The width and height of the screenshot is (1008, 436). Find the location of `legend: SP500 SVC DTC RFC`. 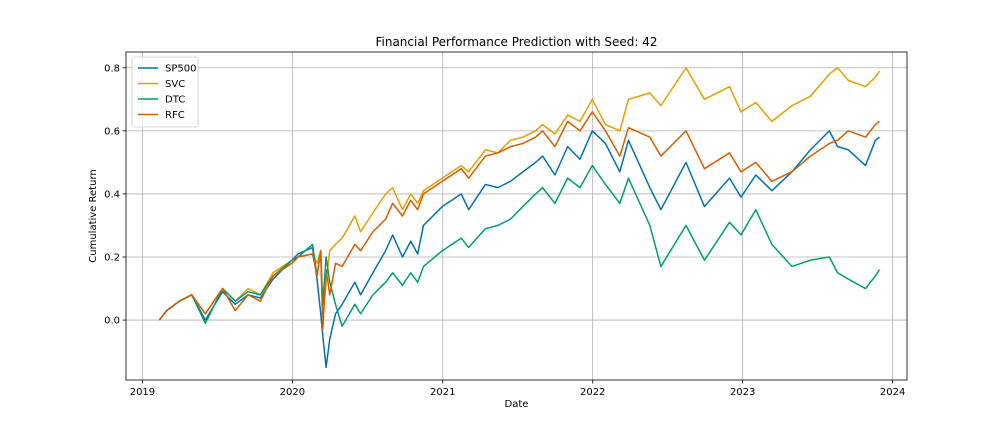

legend: SP500 SVC DTC RFC is located at coordinates (165, 92).